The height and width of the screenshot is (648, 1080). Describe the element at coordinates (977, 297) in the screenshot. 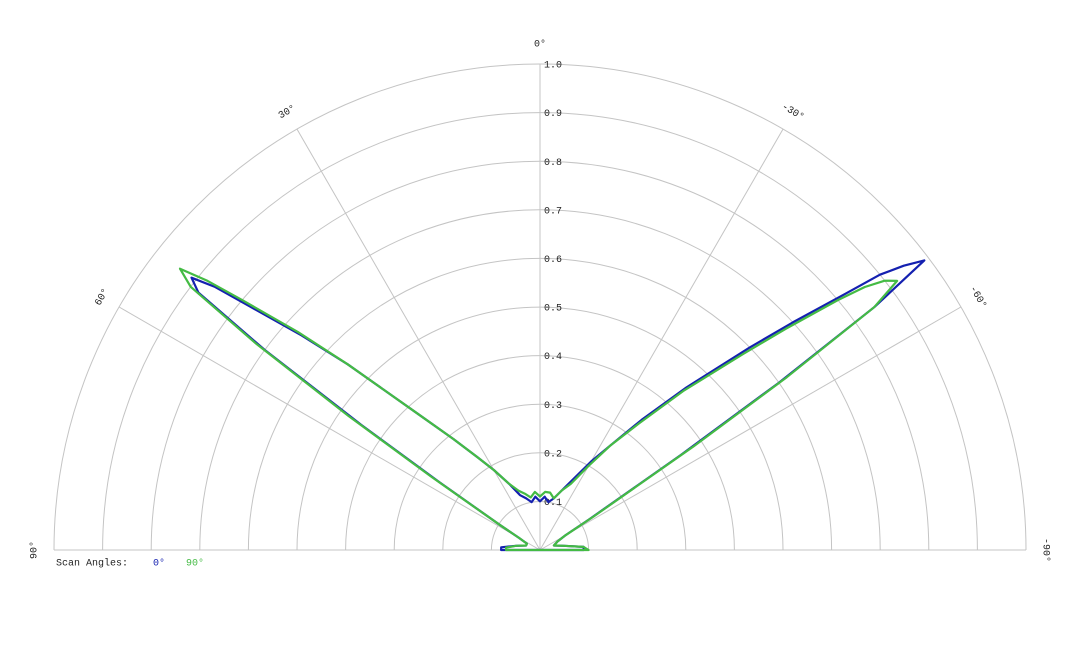

I see `angle-tick-label: -60°` at that location.